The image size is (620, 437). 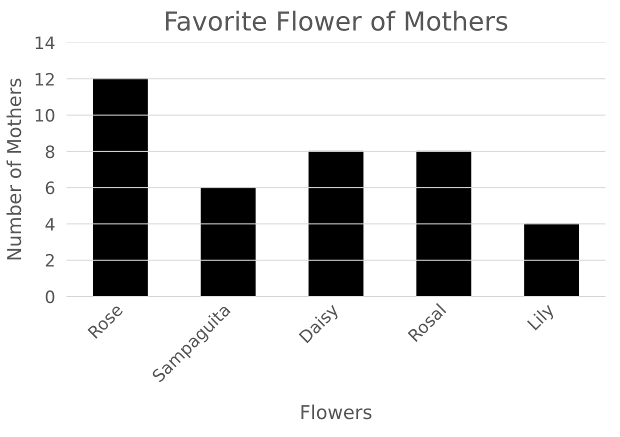 What do you see at coordinates (50, 298) in the screenshot?
I see `y-tick-label: 0` at bounding box center [50, 298].